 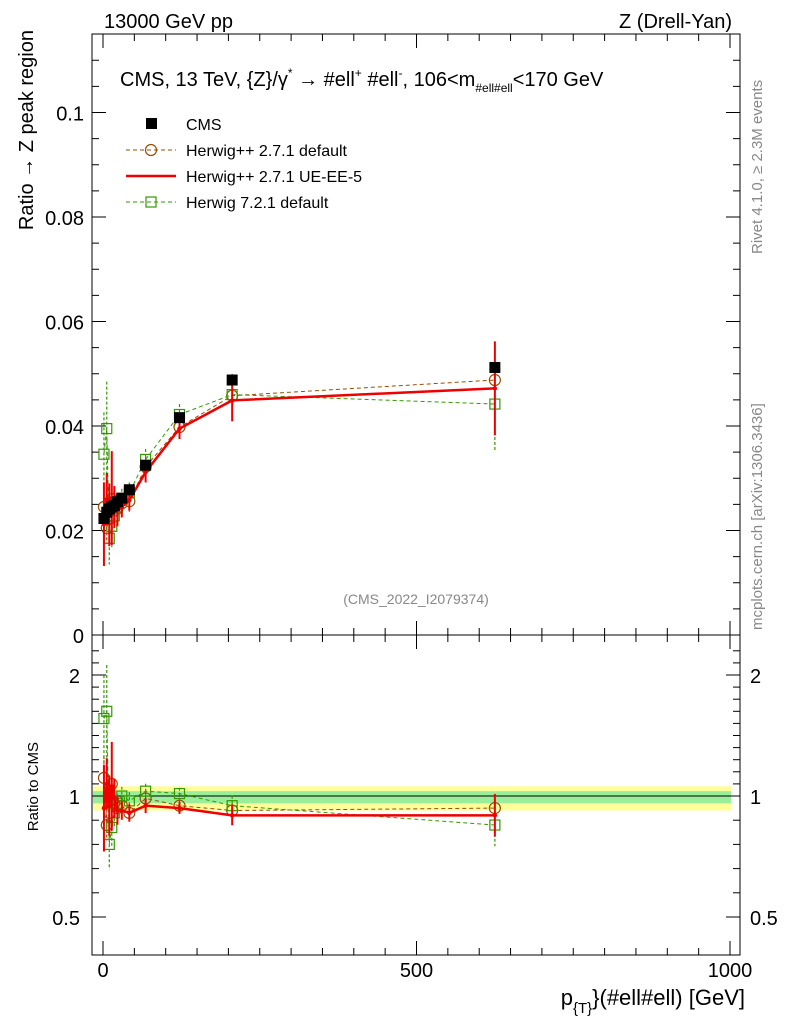 What do you see at coordinates (151, 150) in the screenshot?
I see `legend-marker-herwig-default` at bounding box center [151, 150].